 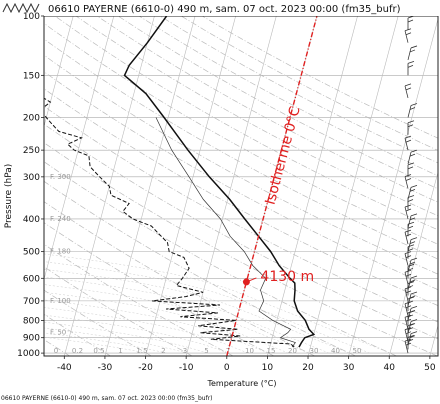 What do you see at coordinates (227, 368) in the screenshot?
I see `x-tick-label: 0` at bounding box center [227, 368].